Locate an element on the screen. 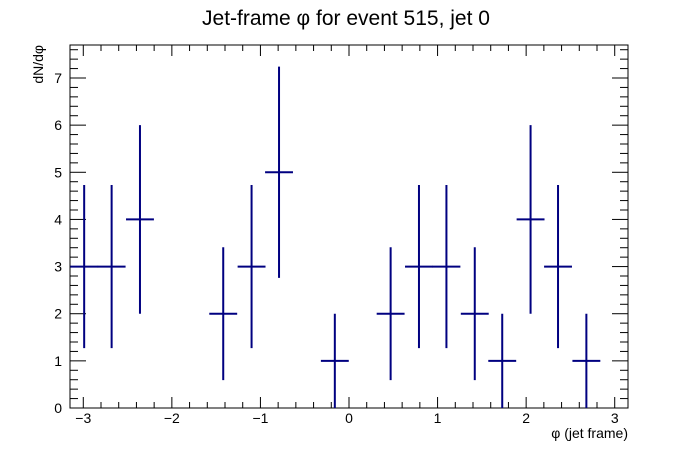 Image resolution: width=698 pixels, height=453 pixels. x-tick-label: 0 is located at coordinates (349, 418).